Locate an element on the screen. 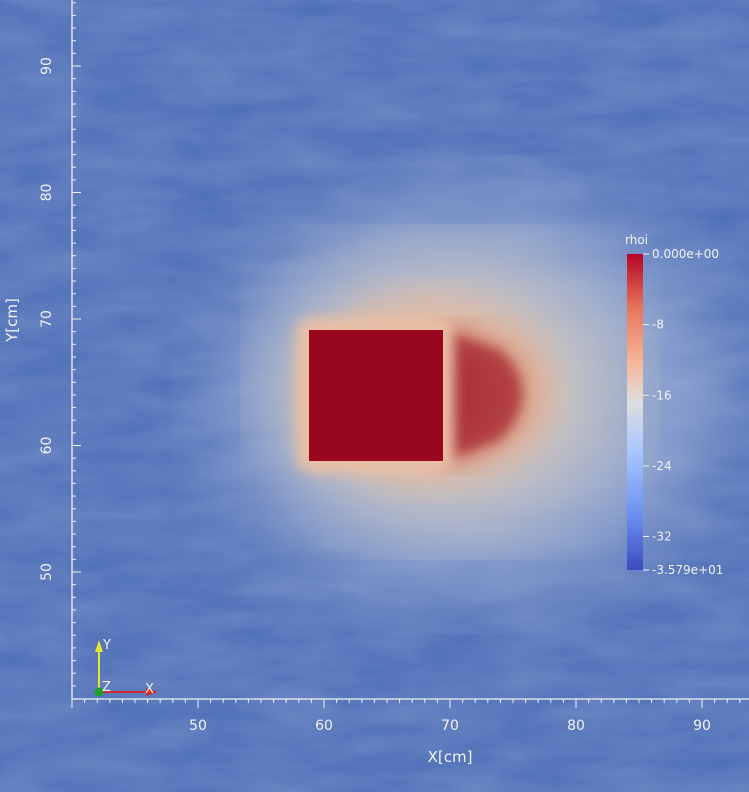 The height and width of the screenshot is (792, 749). y-tick-label: 80 is located at coordinates (47, 193).